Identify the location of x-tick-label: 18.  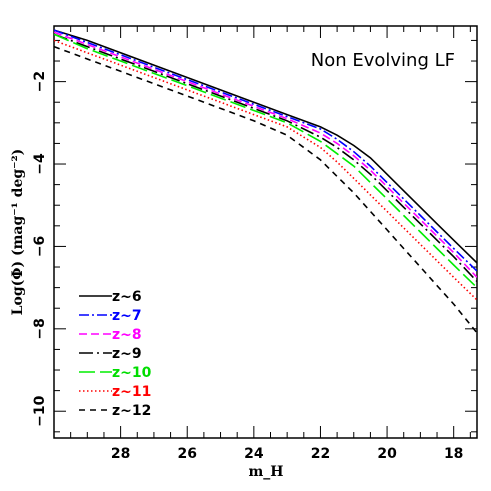
(453, 454).